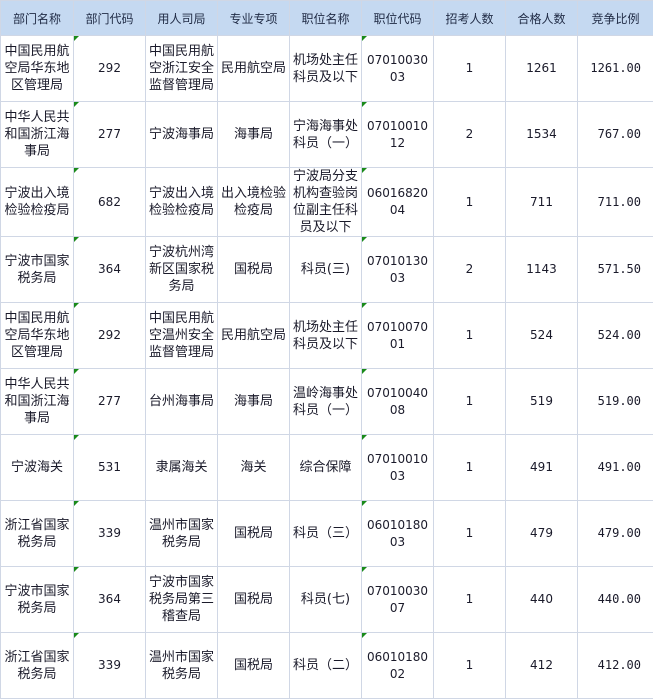  What do you see at coordinates (182, 468) in the screenshot?
I see `cell-employing-bureau: 隶属海关` at bounding box center [182, 468].